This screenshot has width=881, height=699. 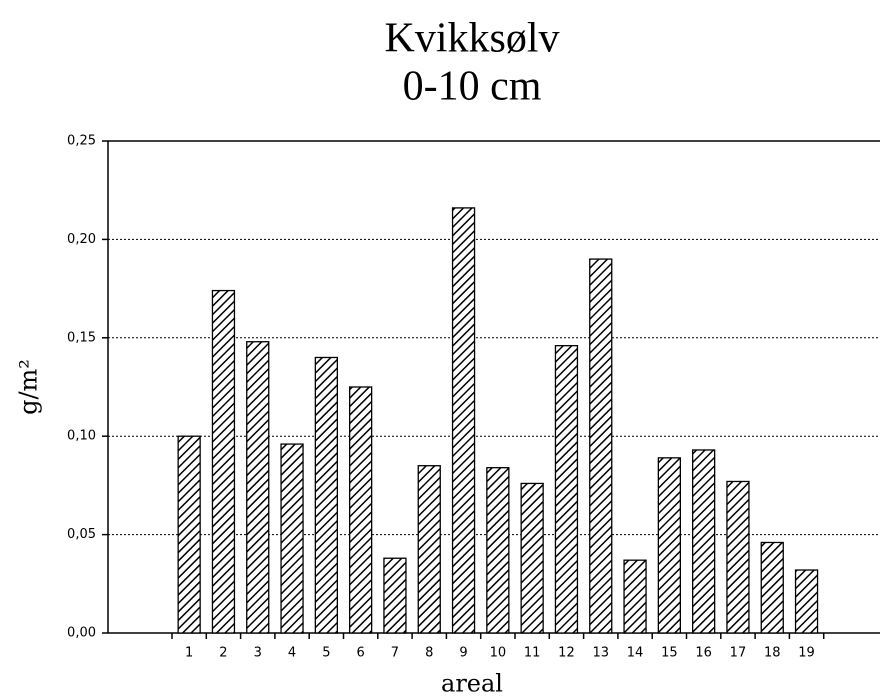 What do you see at coordinates (326, 653) in the screenshot?
I see `x-tick-label: 5` at bounding box center [326, 653].